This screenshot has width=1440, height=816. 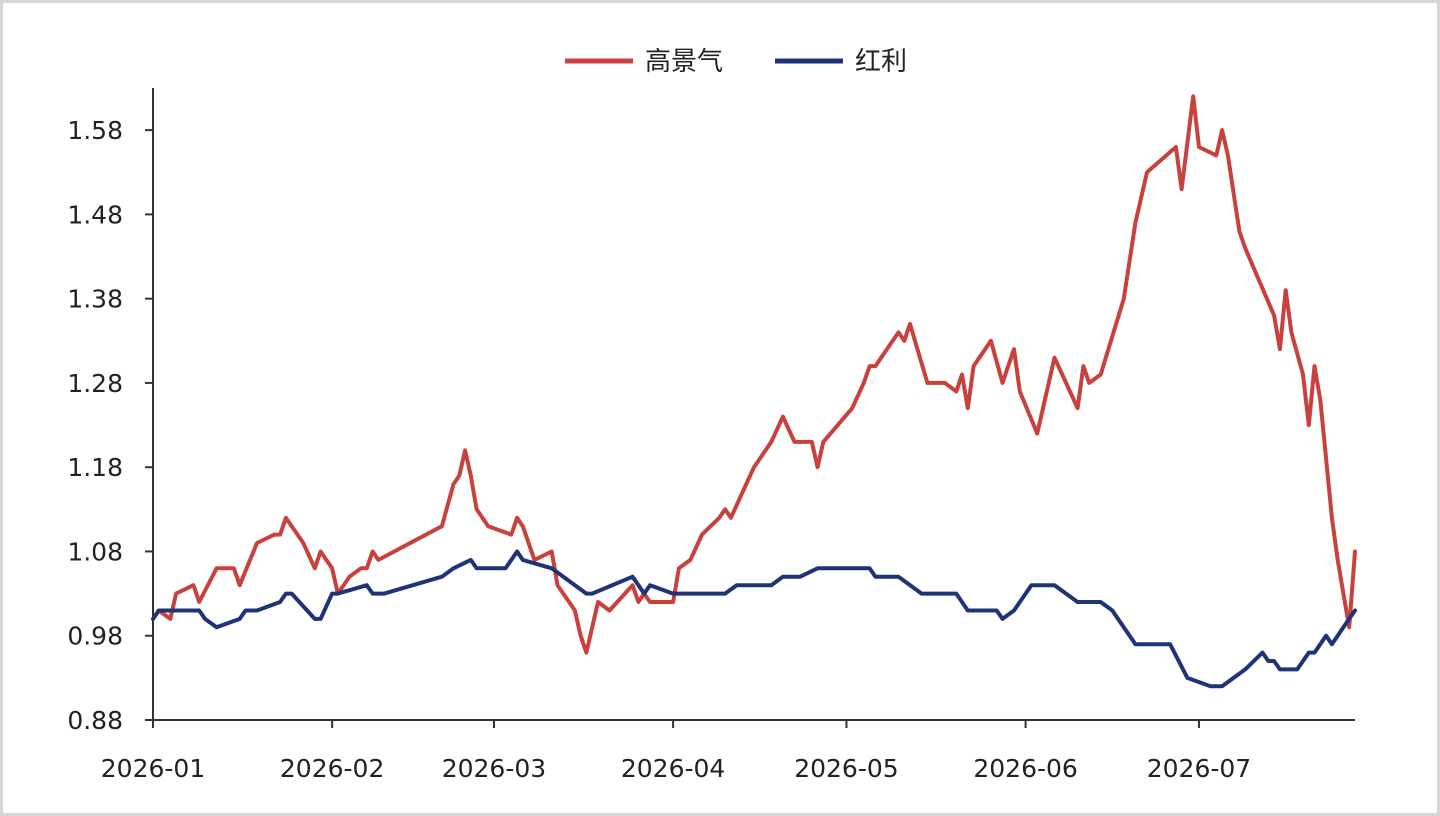 What do you see at coordinates (95, 467) in the screenshot?
I see `y-tick-label: 1.18` at bounding box center [95, 467].